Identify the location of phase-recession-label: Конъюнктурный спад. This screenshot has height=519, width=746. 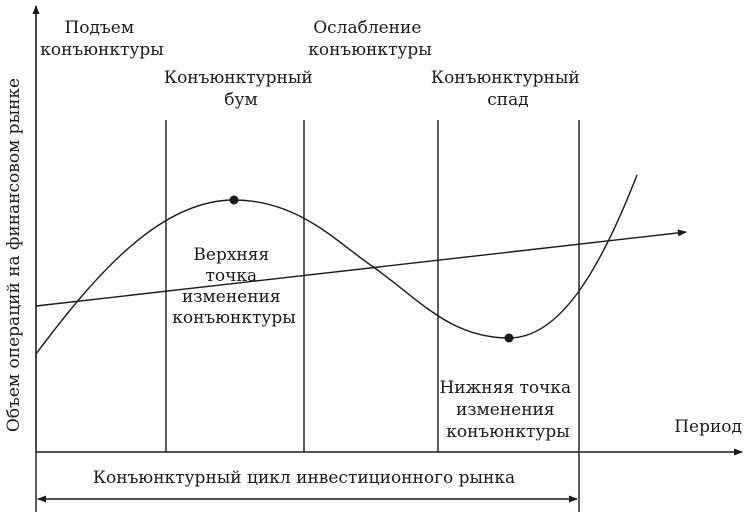
(508, 89).